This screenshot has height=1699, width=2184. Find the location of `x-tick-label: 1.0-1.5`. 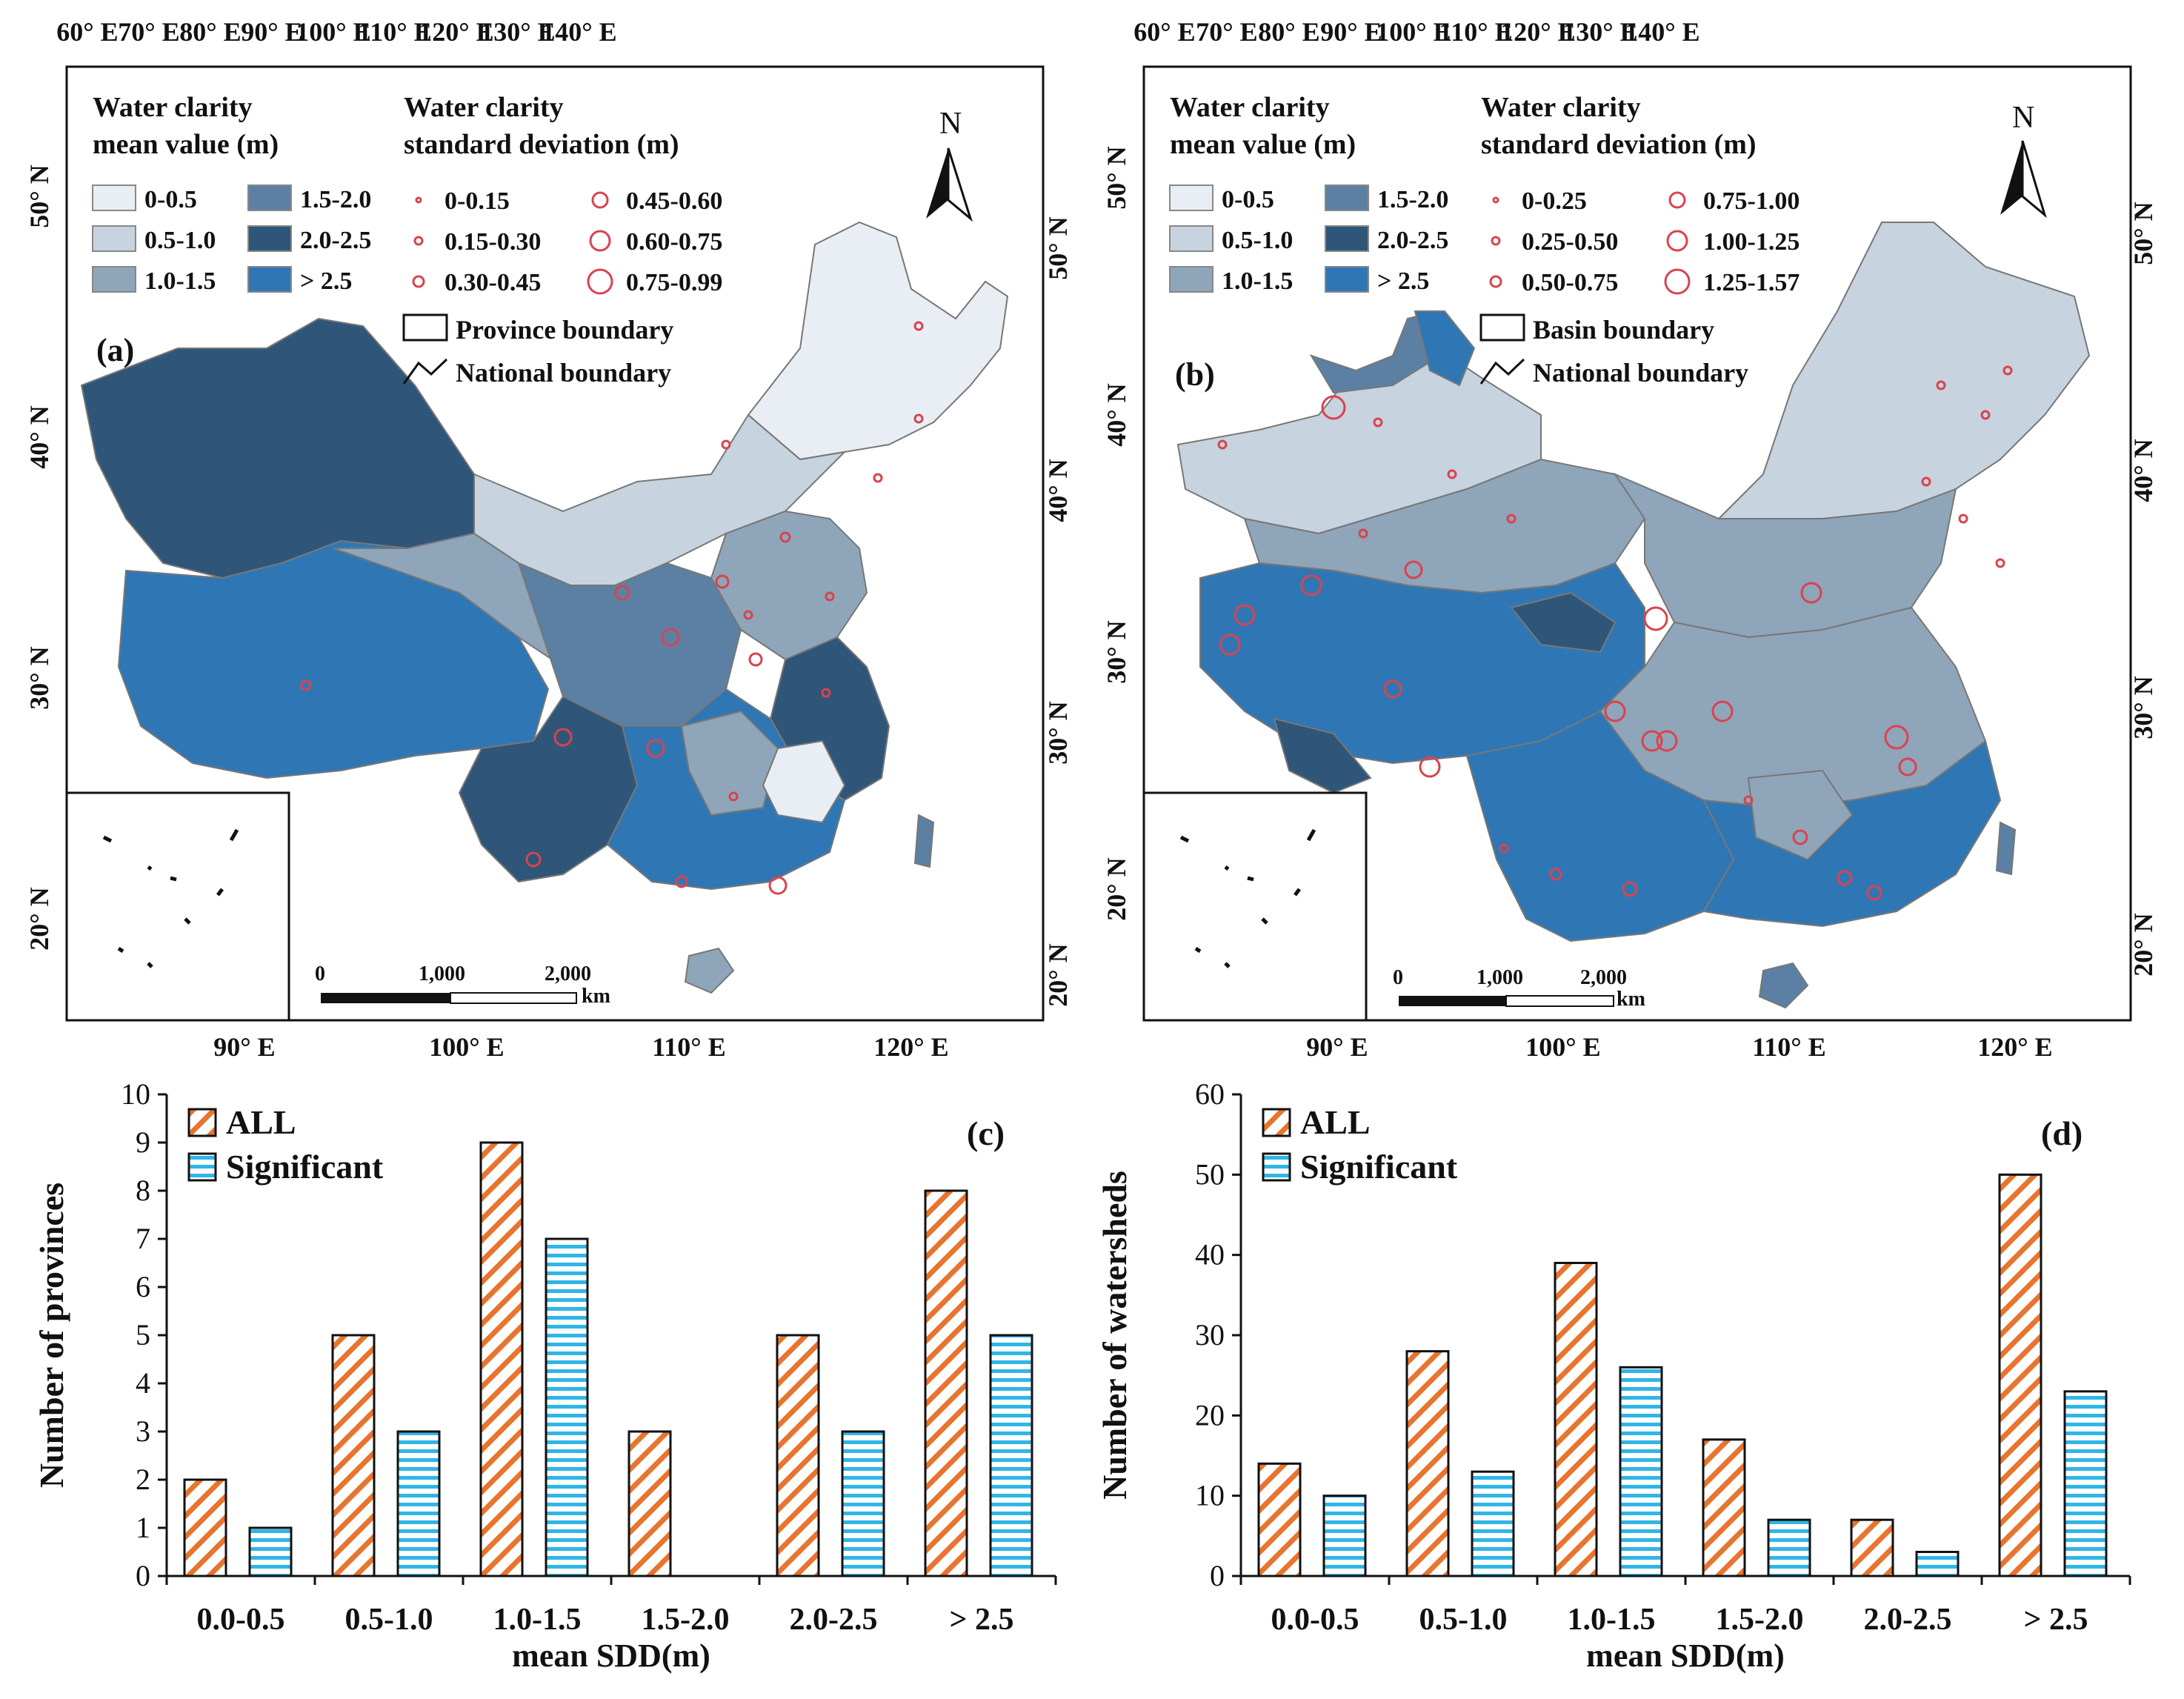

x-tick-label: 1.0-1.5 is located at coordinates (537, 1620).